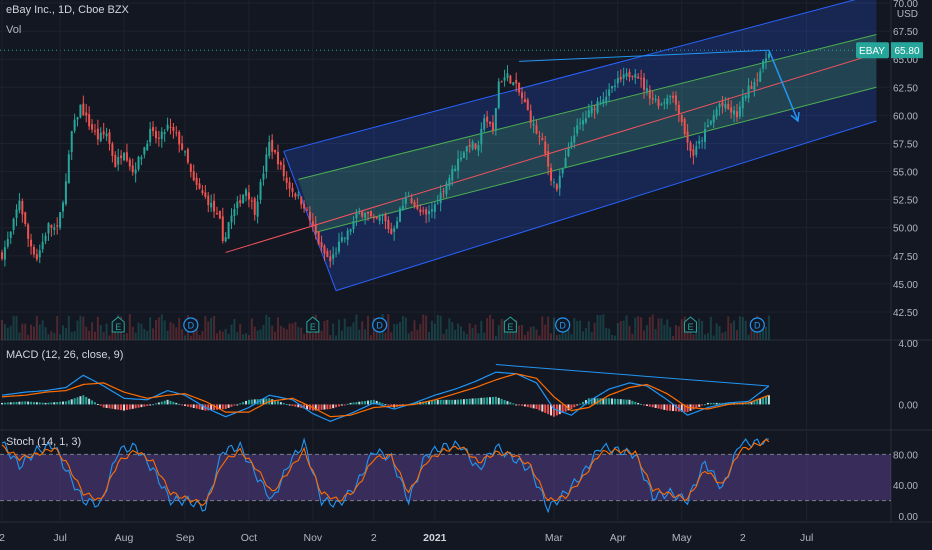 This screenshot has width=932, height=550. I want to click on drawing-overlay, so click(659, 86).